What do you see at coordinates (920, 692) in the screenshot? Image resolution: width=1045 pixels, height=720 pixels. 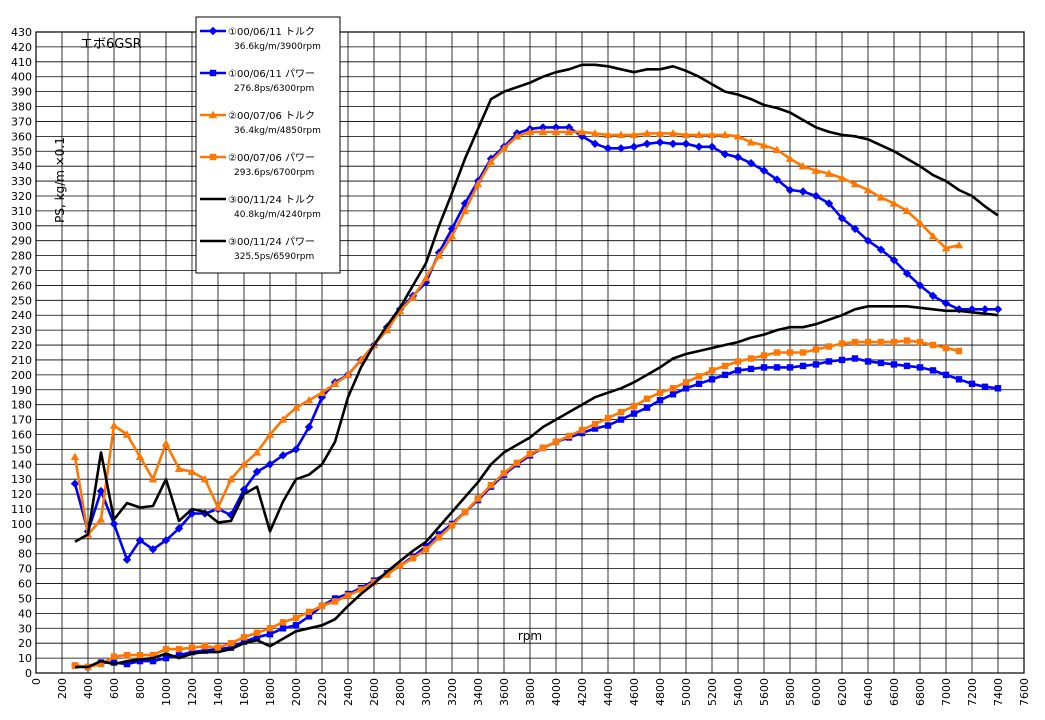 I see `x-tick-label: 6800` at bounding box center [920, 692].